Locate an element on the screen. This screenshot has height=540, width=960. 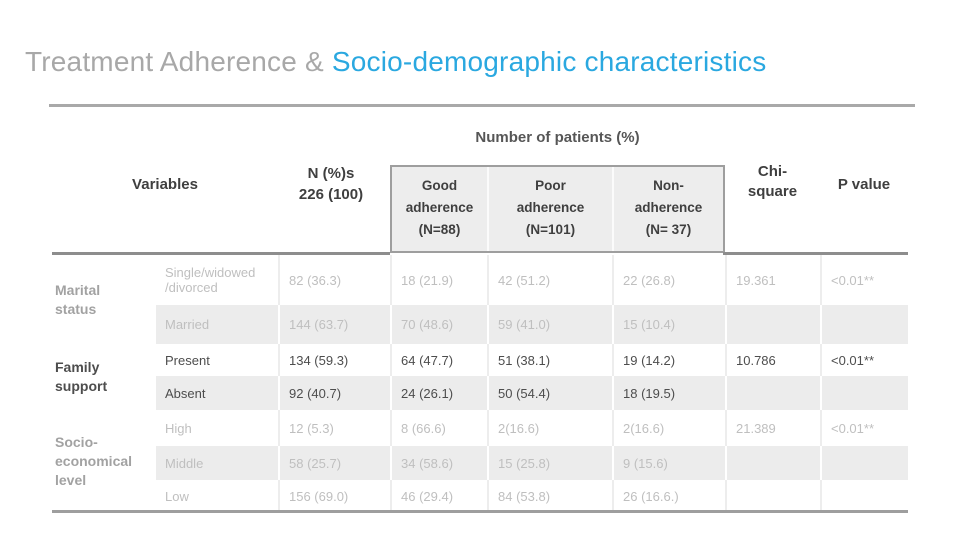
cell-good-adherence: 24 (26.1) is located at coordinates (438, 393).